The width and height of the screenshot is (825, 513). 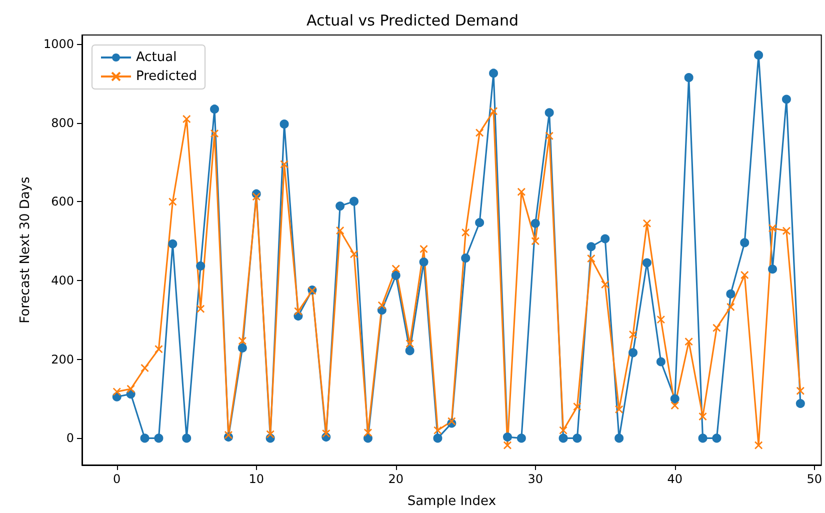 What do you see at coordinates (62, 281) in the screenshot?
I see `y-tick-label: 400` at bounding box center [62, 281].